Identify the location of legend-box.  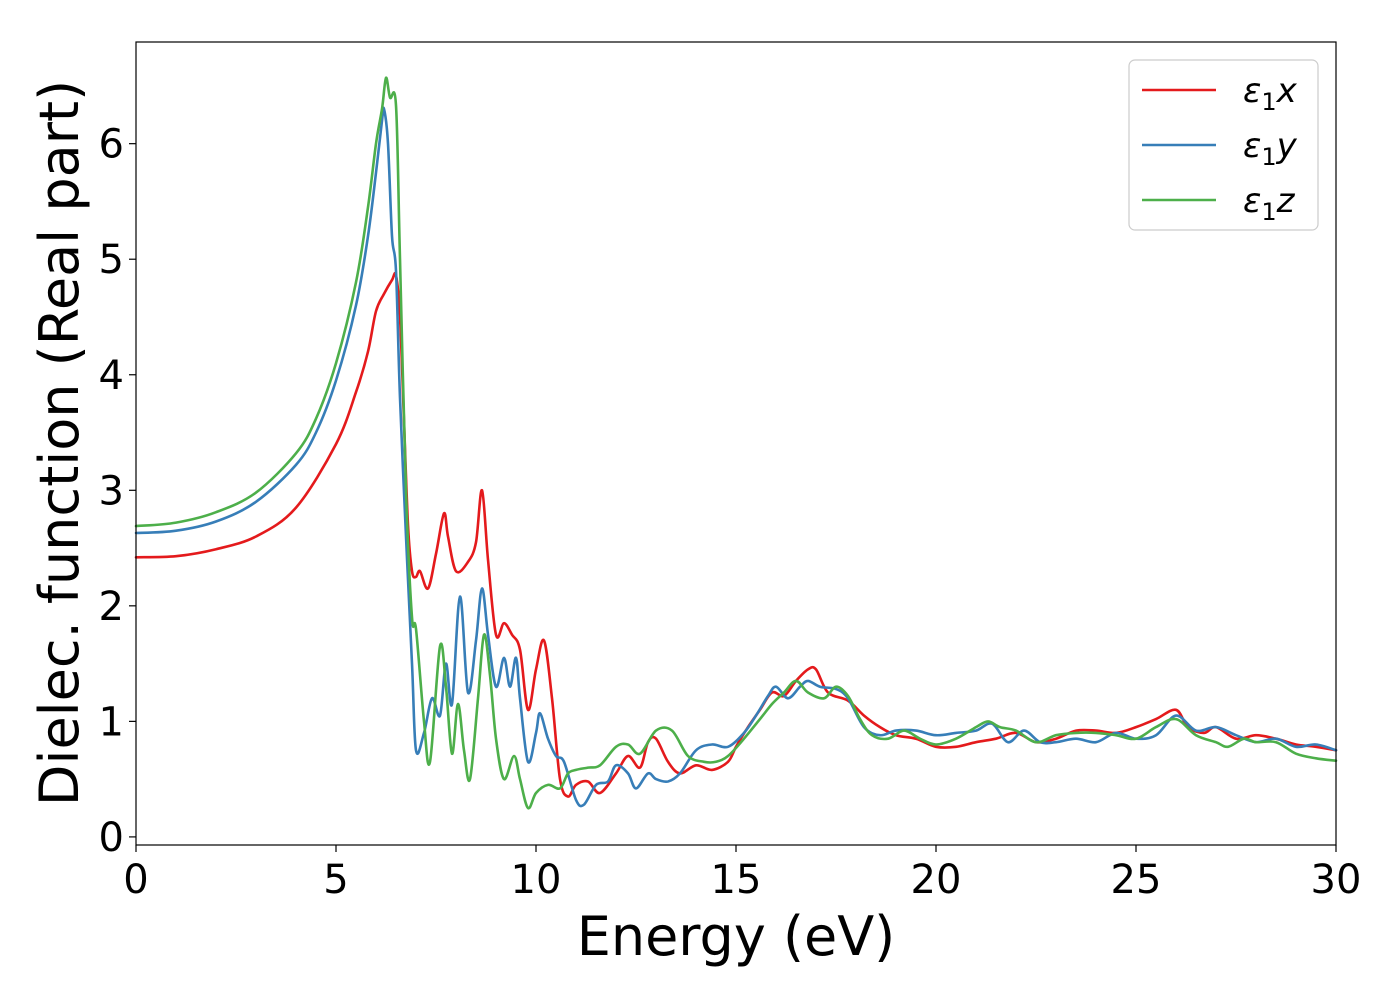
(1223, 145).